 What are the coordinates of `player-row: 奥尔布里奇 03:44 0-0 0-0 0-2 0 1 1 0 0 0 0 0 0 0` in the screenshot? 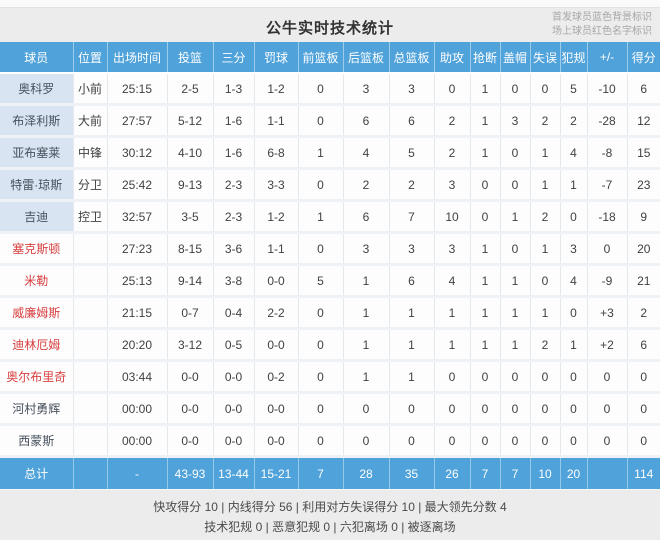 It's located at (330, 377).